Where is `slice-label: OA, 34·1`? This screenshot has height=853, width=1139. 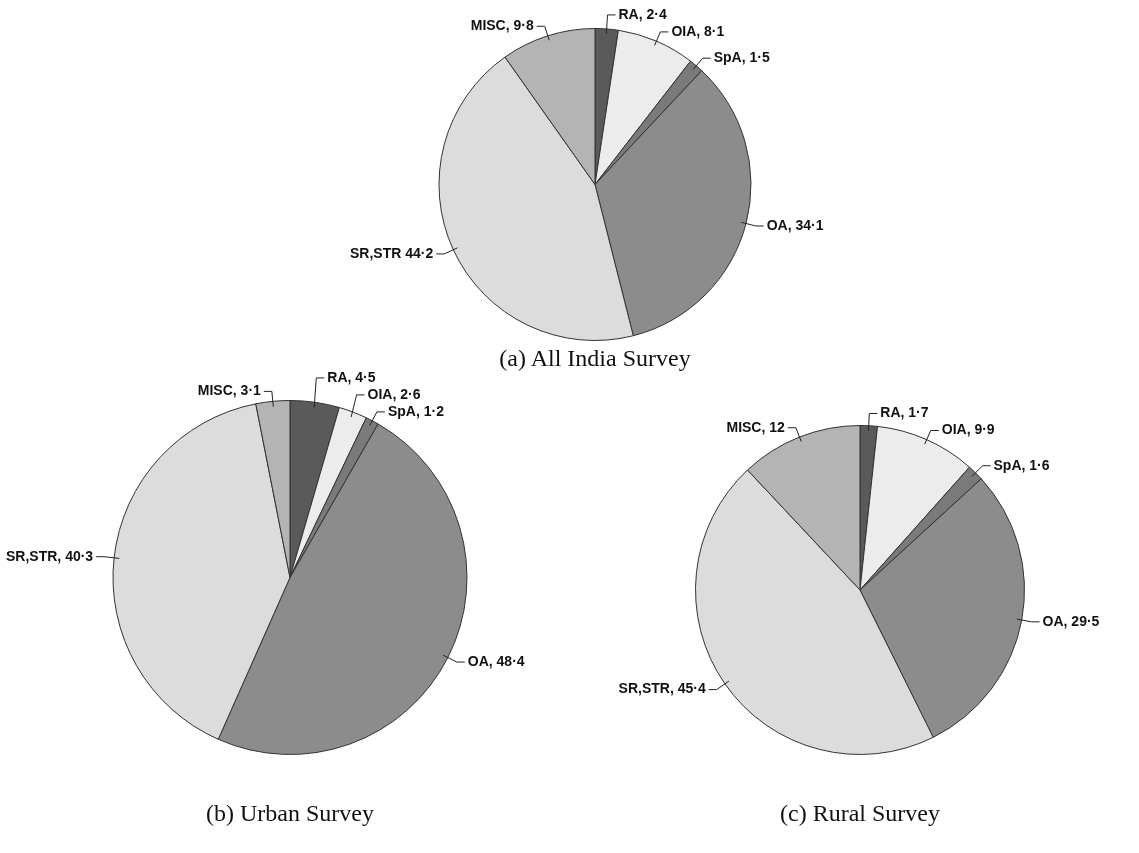
slice-label: OA, 34·1 is located at coordinates (795, 224).